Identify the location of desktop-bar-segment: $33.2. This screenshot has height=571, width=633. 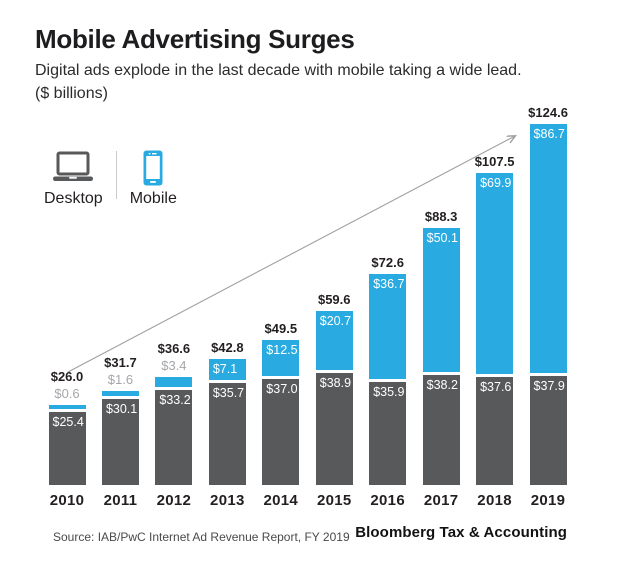
(174, 437).